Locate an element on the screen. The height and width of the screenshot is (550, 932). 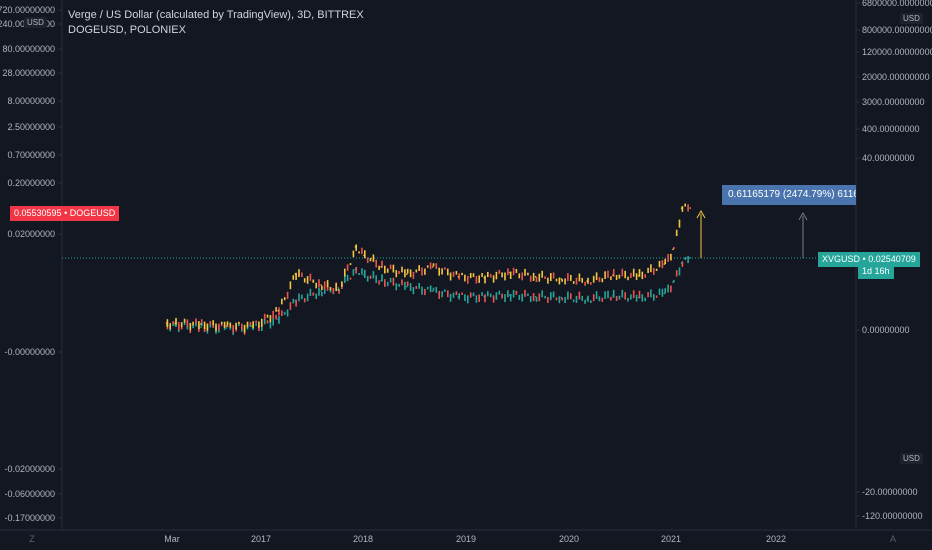
auto-scale-button: A is located at coordinates (892, 539).